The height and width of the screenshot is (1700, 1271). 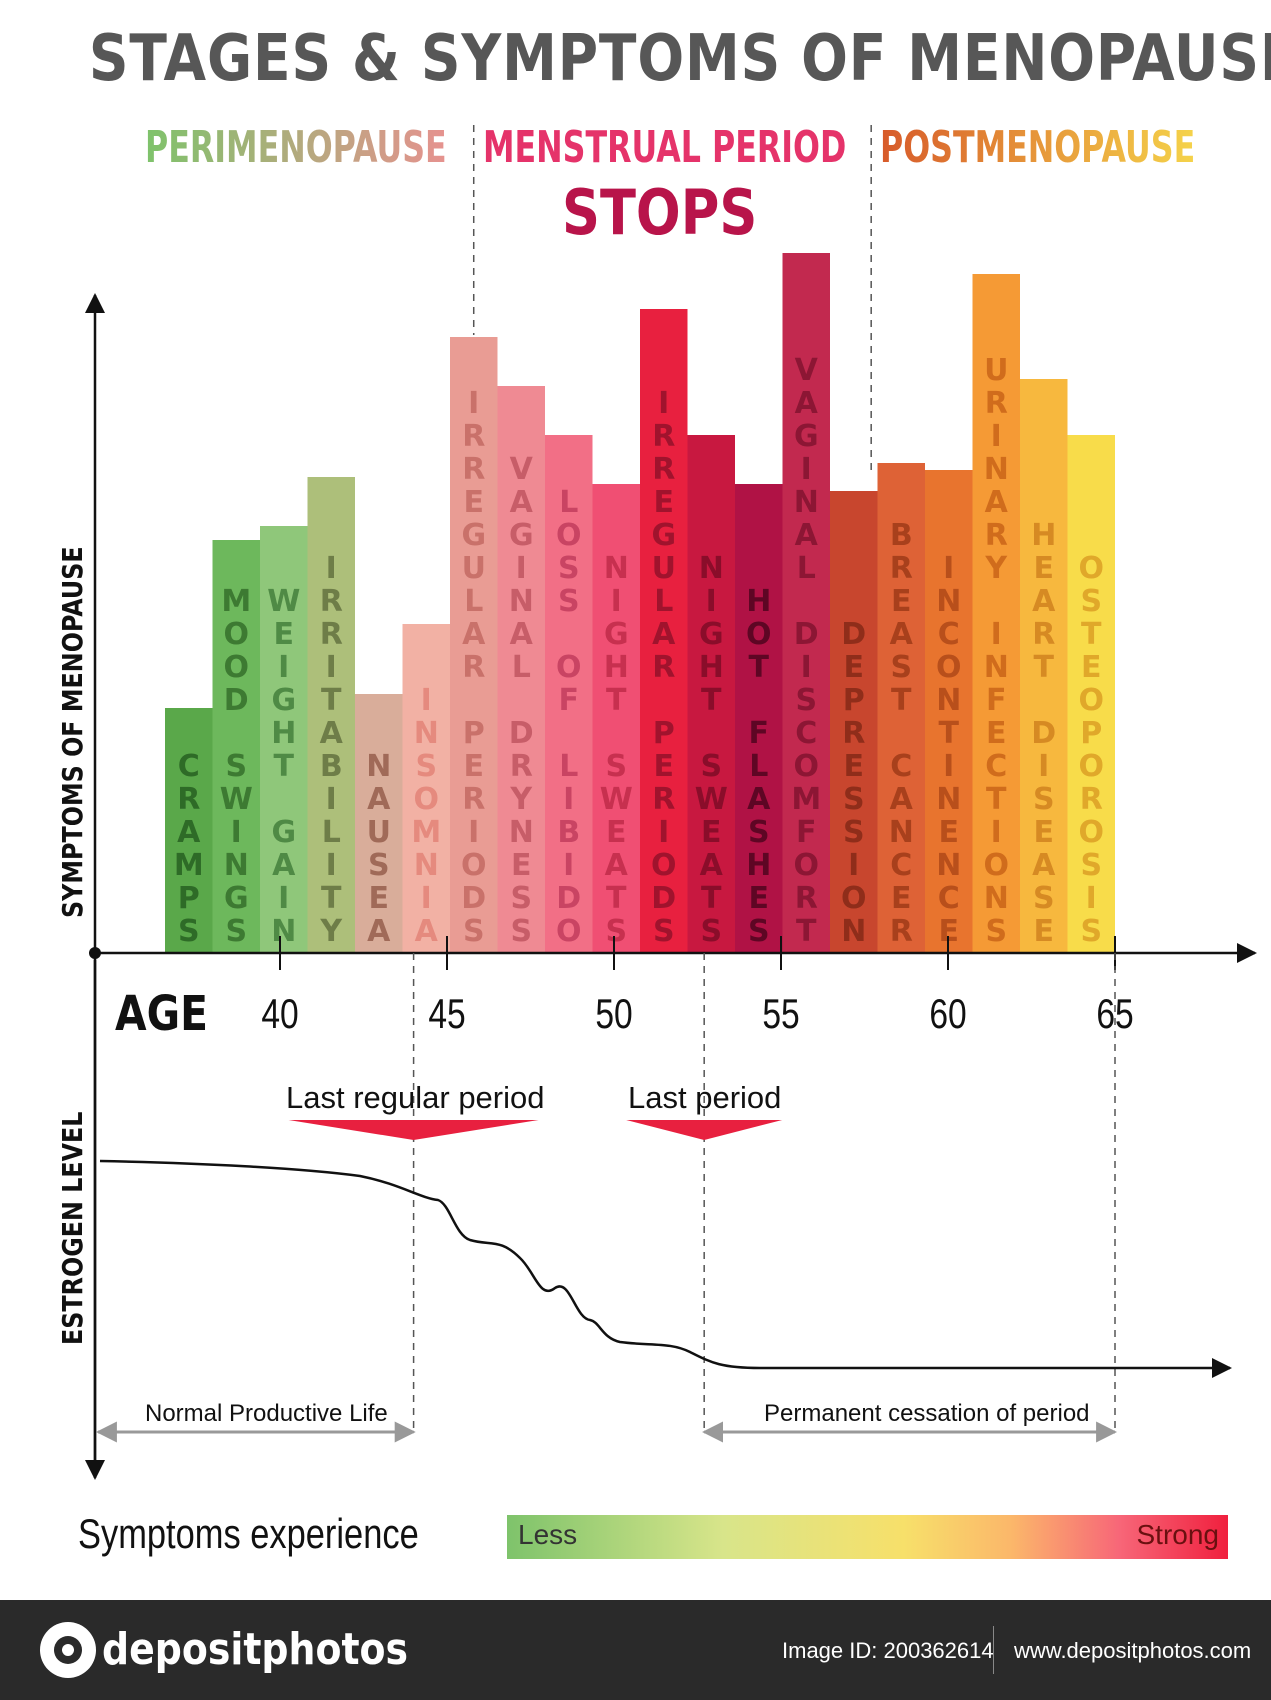 I want to click on bar-irritability, so click(x=331, y=715).